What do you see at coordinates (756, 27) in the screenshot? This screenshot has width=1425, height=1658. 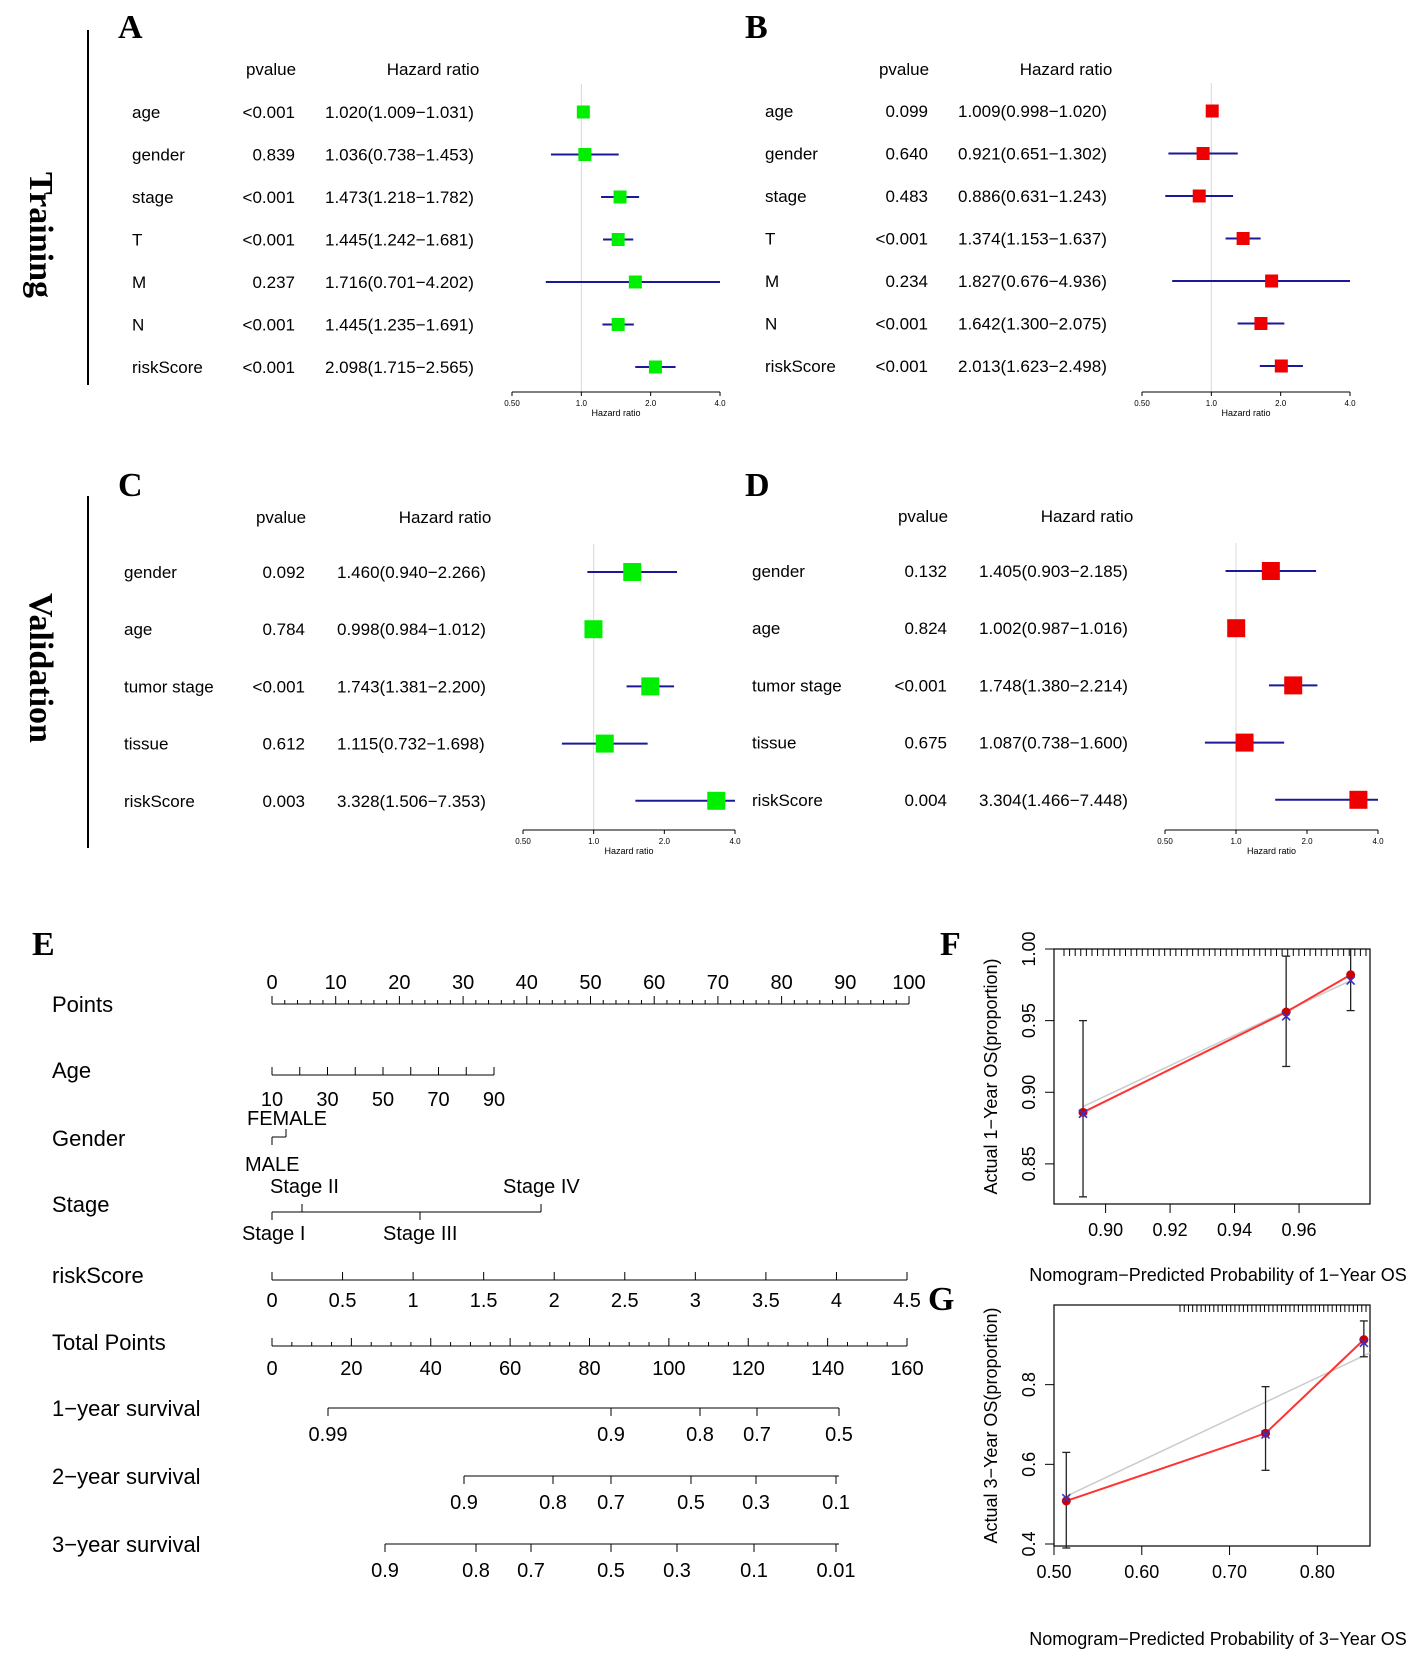 I see `panel-label-B: B` at bounding box center [756, 27].